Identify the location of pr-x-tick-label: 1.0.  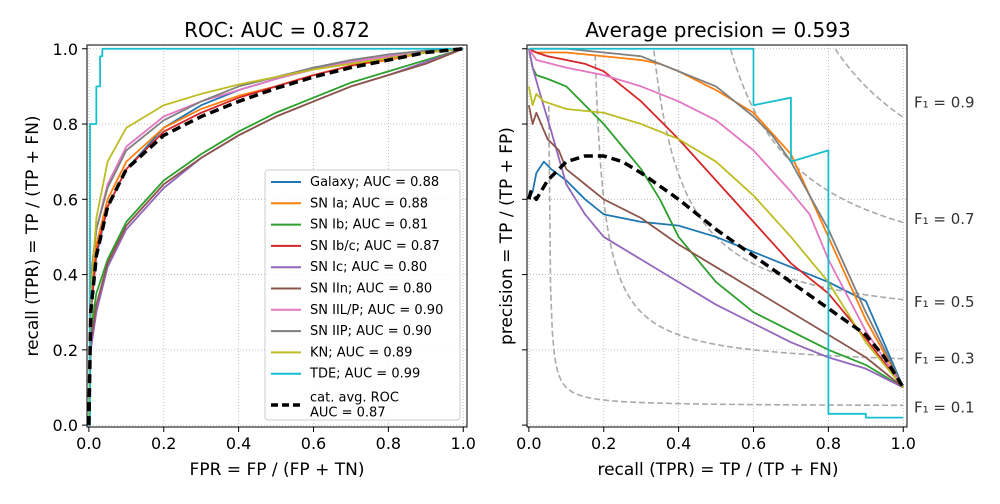
(903, 443).